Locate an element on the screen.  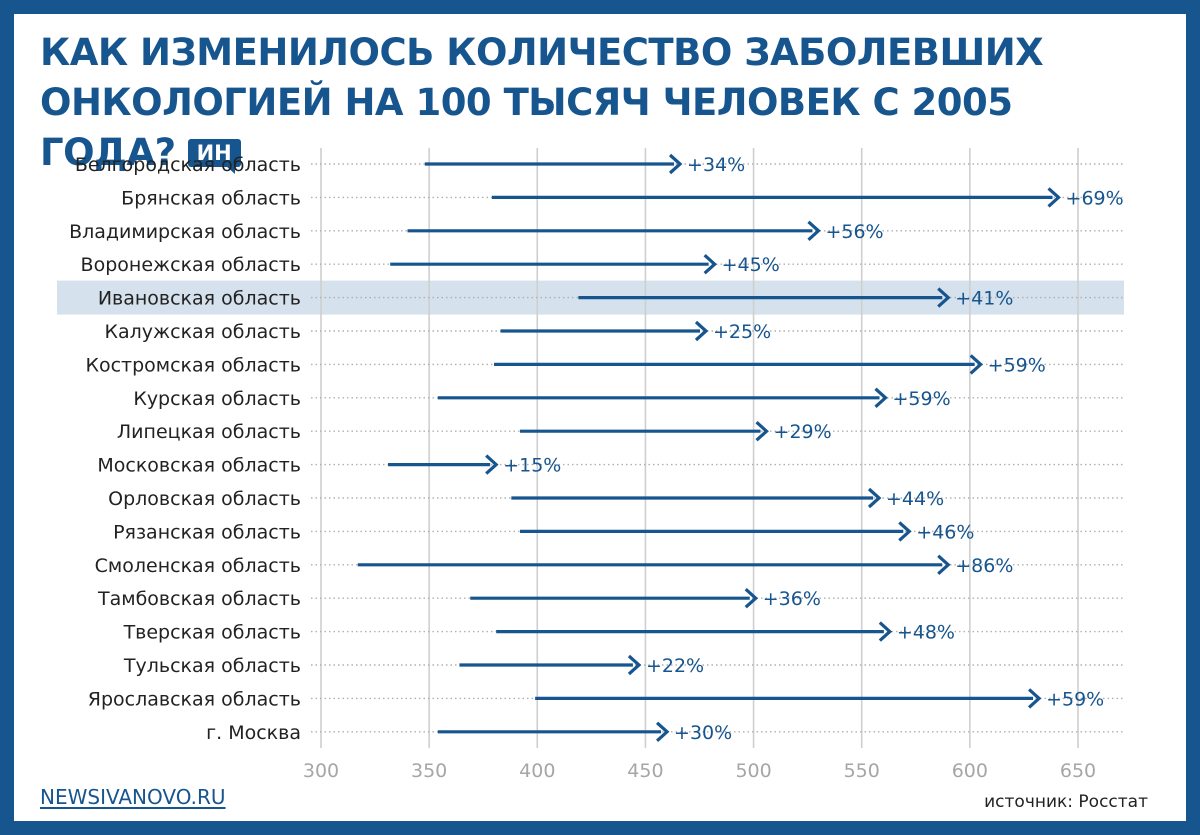
percent-change-label: +36% is located at coordinates (792, 599).